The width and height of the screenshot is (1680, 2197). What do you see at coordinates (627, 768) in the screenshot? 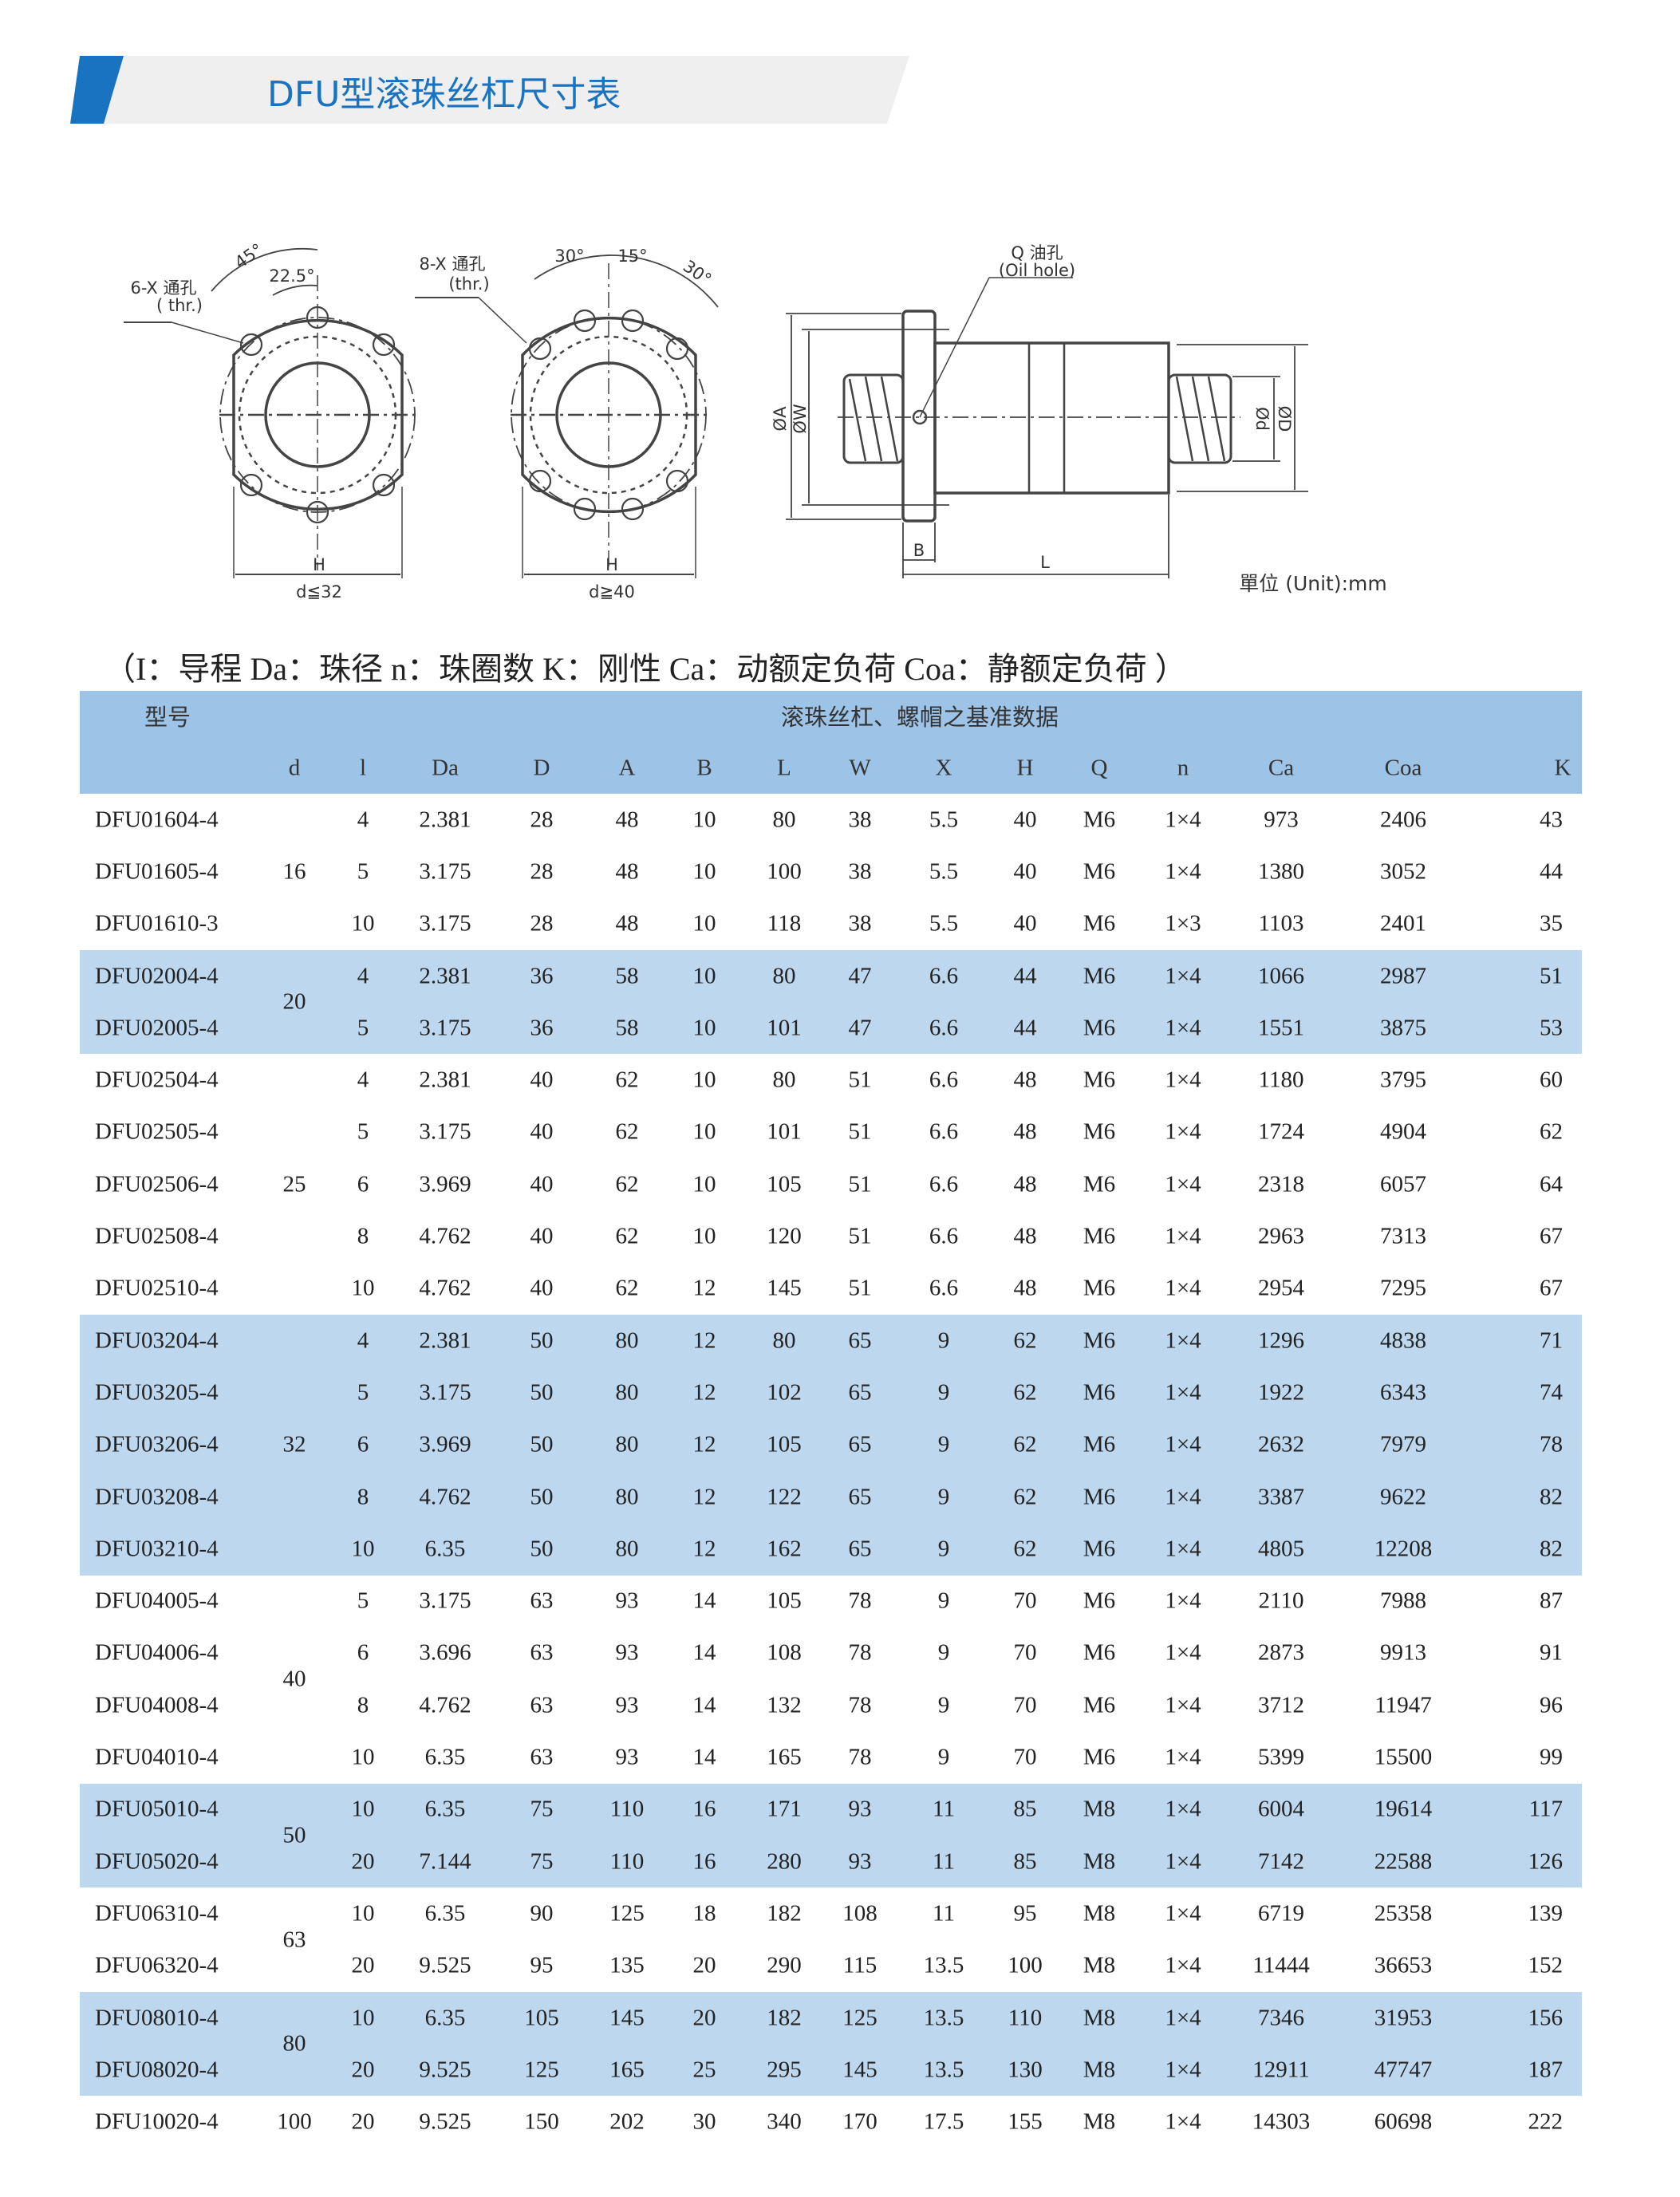
I see `column-header-a: A` at bounding box center [627, 768].